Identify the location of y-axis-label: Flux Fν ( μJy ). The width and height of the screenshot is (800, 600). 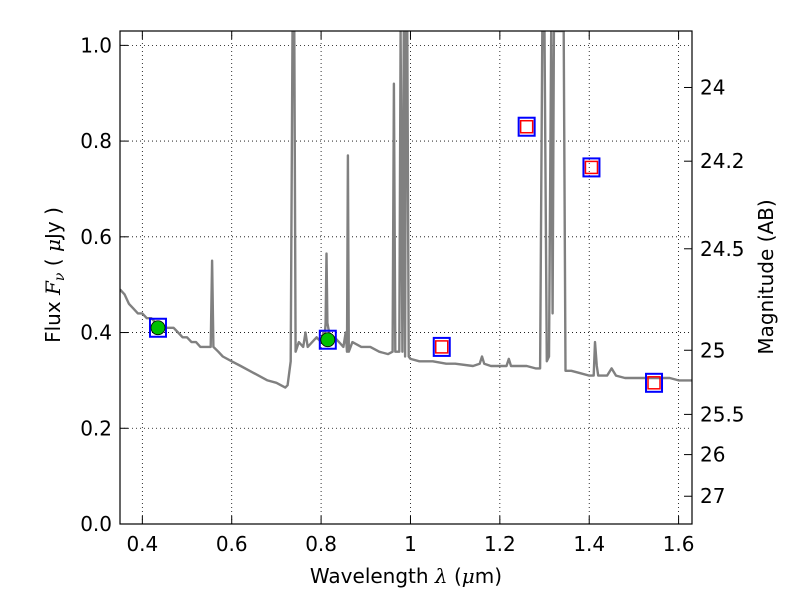
(54, 275).